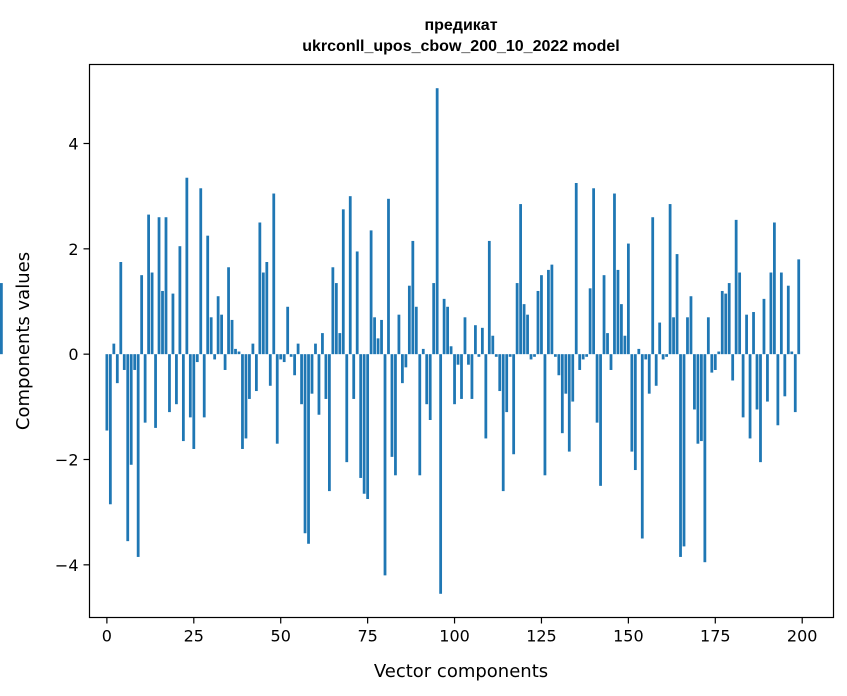 The image size is (847, 696). What do you see at coordinates (281, 636) in the screenshot?
I see `x-tick-label: 50` at bounding box center [281, 636].